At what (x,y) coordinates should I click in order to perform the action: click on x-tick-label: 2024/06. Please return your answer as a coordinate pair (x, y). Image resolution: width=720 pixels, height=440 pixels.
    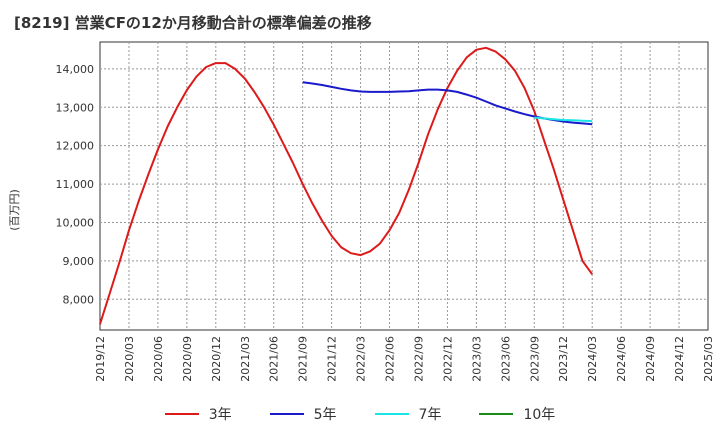
    Looking at the image, I should click on (621, 359).